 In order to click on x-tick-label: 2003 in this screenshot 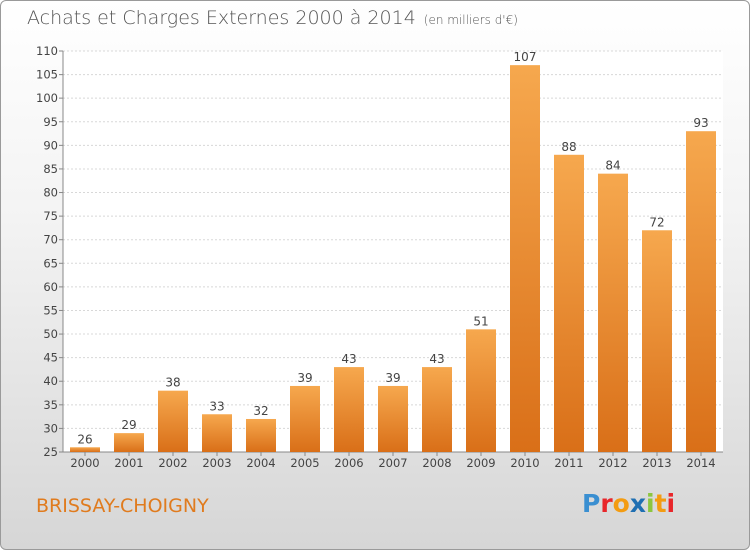, I will do `click(216, 463)`.